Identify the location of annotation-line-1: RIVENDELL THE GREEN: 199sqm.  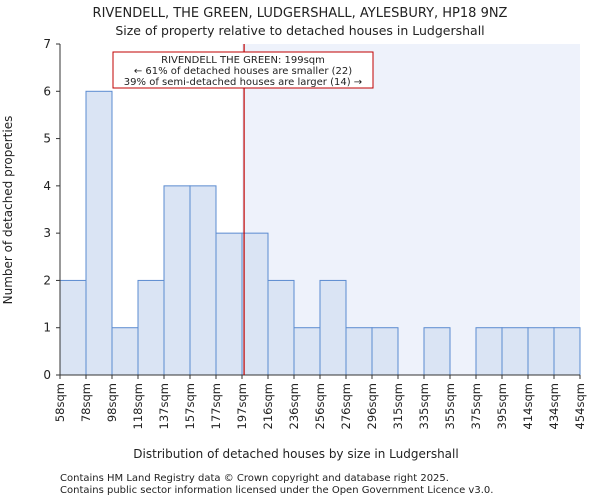
(243, 60).